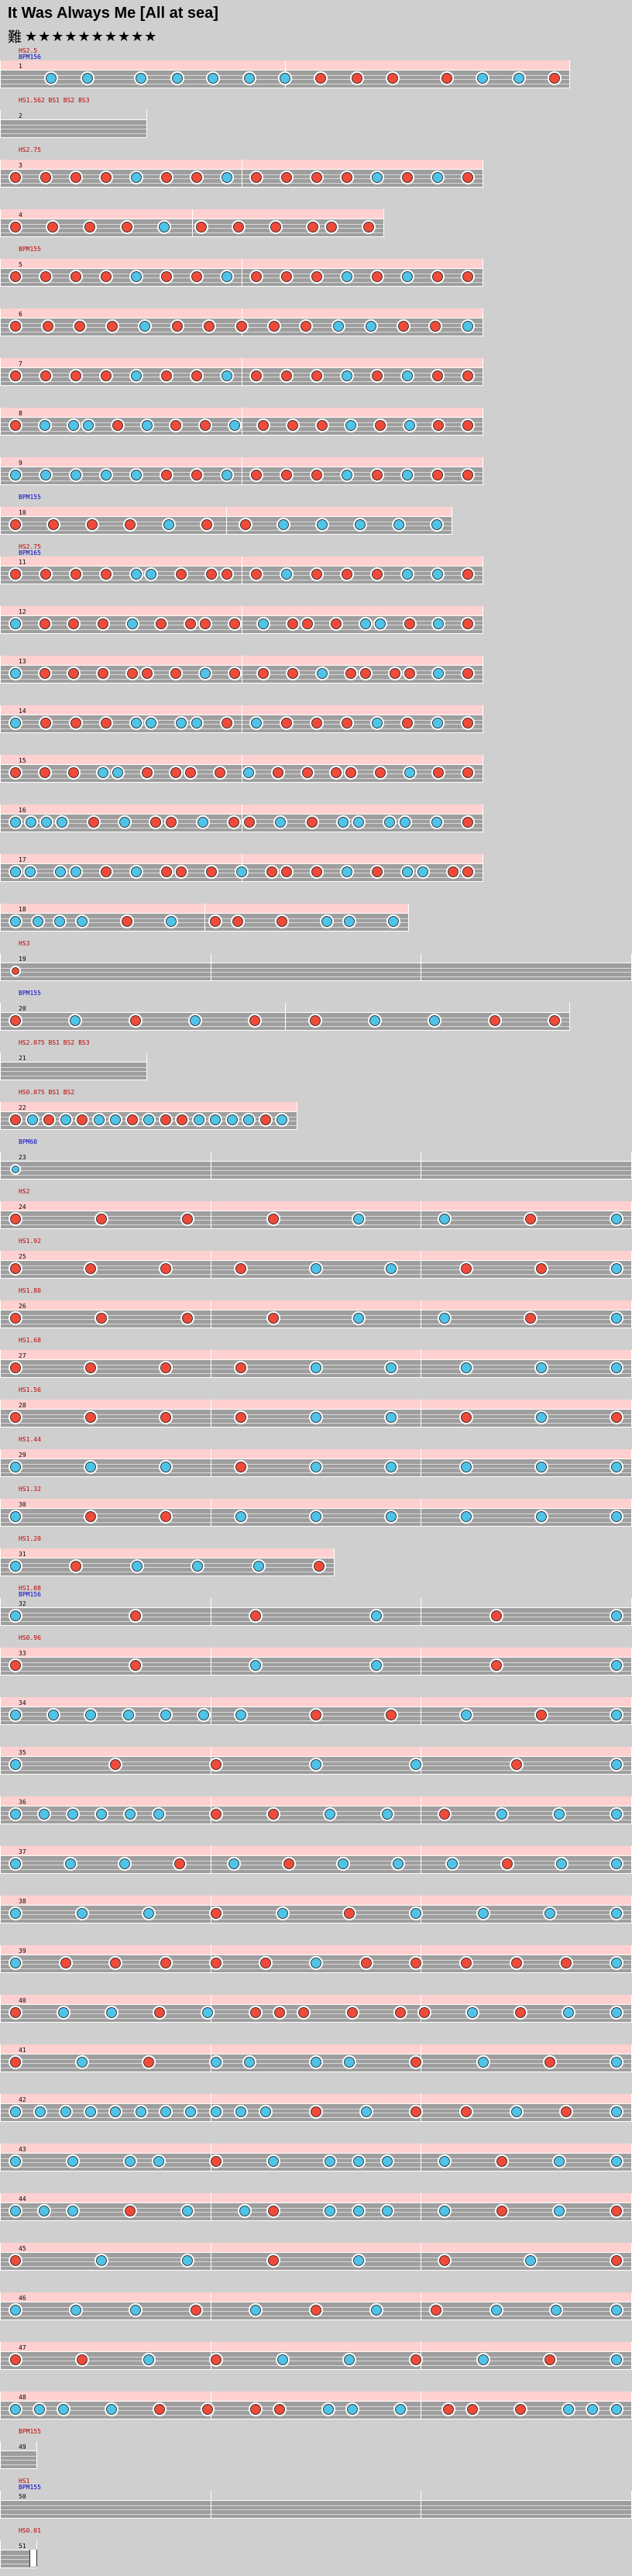  Describe the element at coordinates (20, 165) in the screenshot. I see `bar-number: 3` at that location.